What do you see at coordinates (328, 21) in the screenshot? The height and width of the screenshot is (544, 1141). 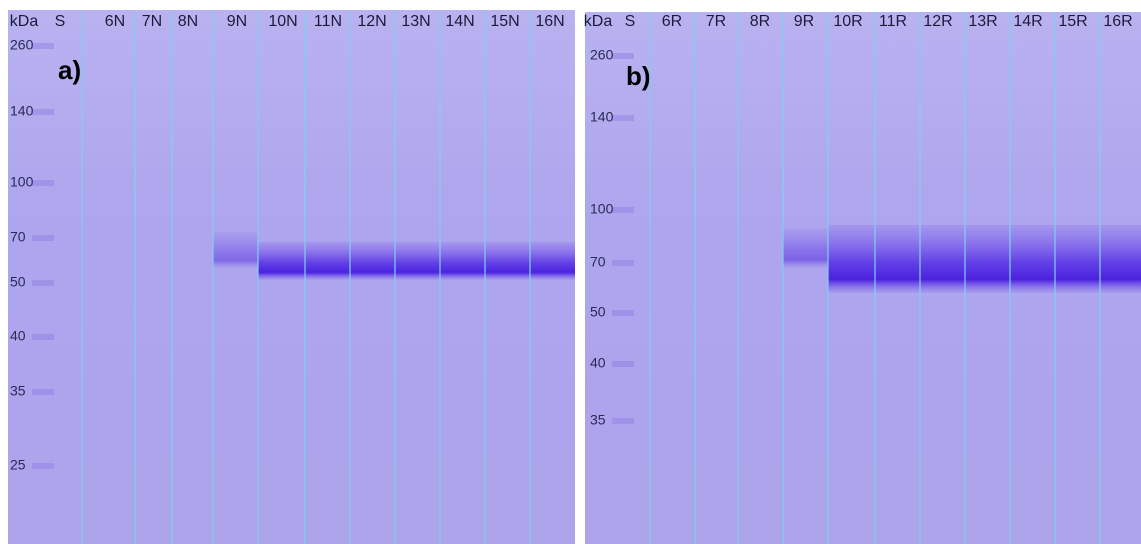 I see `lane-label: 11N` at bounding box center [328, 21].